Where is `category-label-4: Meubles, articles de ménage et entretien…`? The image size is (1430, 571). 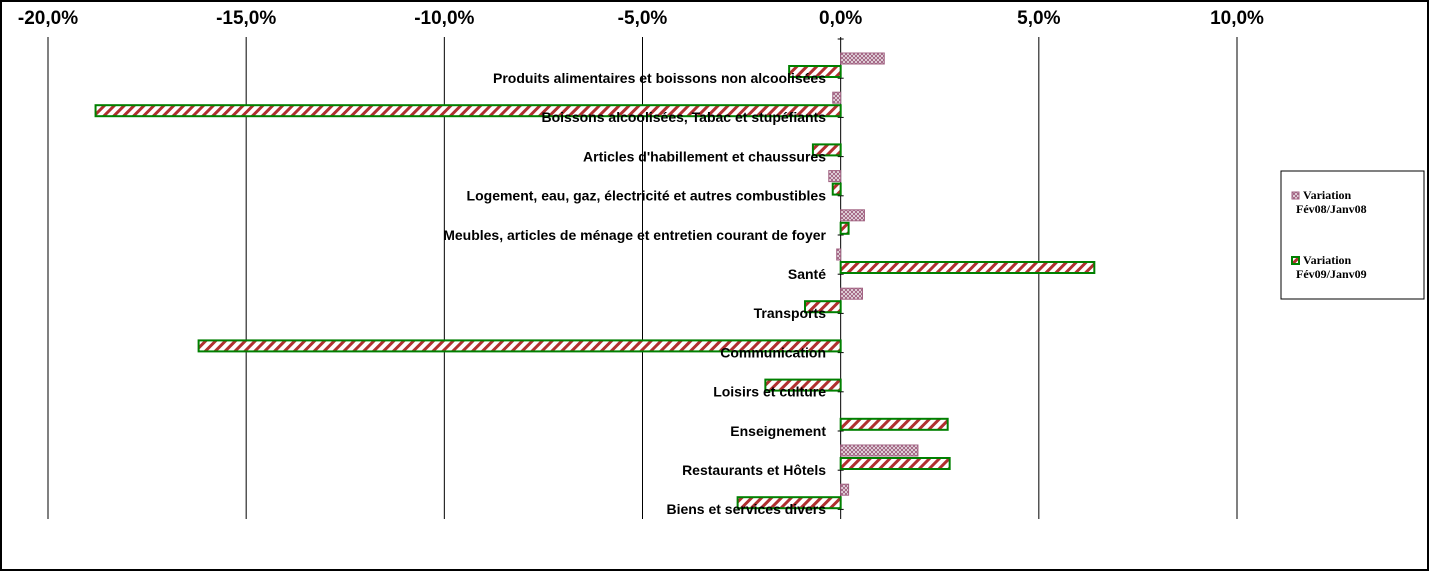 category-label-4: Meubles, articles de ménage et entretien… is located at coordinates (634, 235).